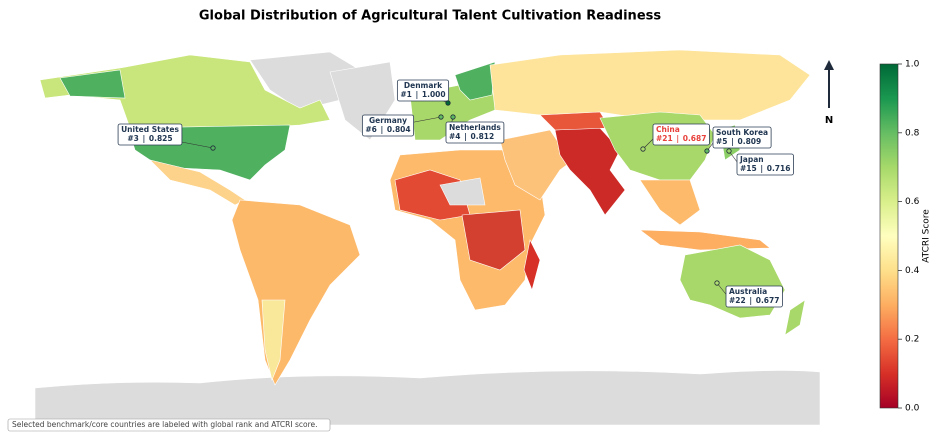  What do you see at coordinates (912, 133) in the screenshot?
I see `colorbar-tick-label: 0.8` at bounding box center [912, 133].